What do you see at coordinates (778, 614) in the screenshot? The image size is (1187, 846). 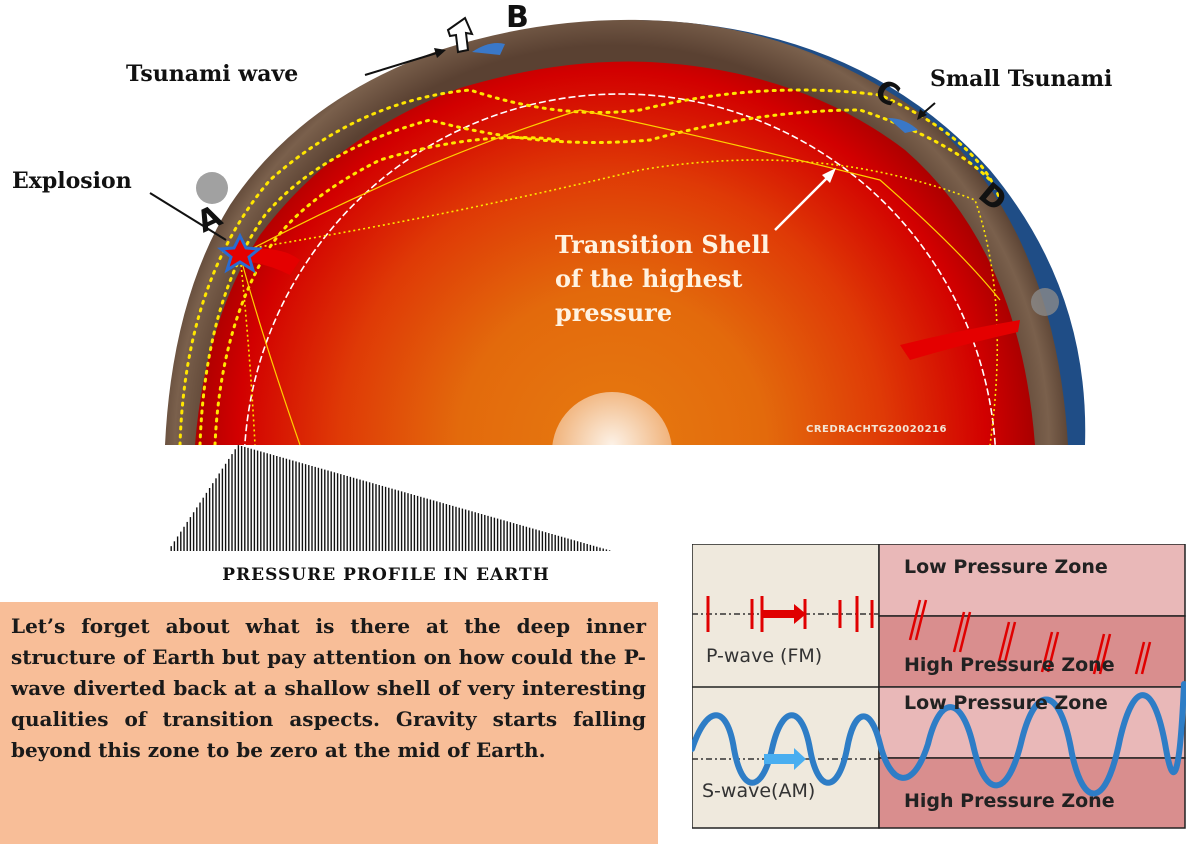 I see `p-wave-arrow-shaft` at bounding box center [778, 614].